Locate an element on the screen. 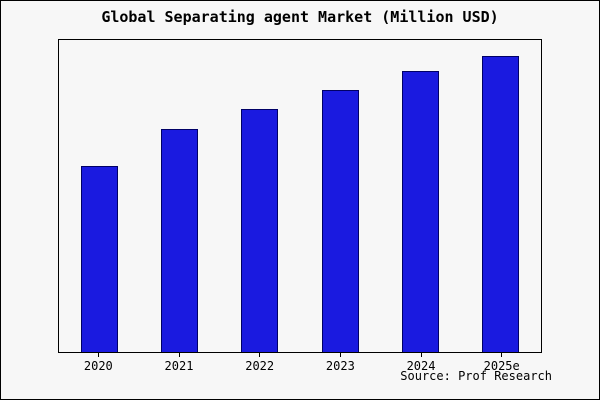  x-tick-label: 2024 is located at coordinates (421, 366).